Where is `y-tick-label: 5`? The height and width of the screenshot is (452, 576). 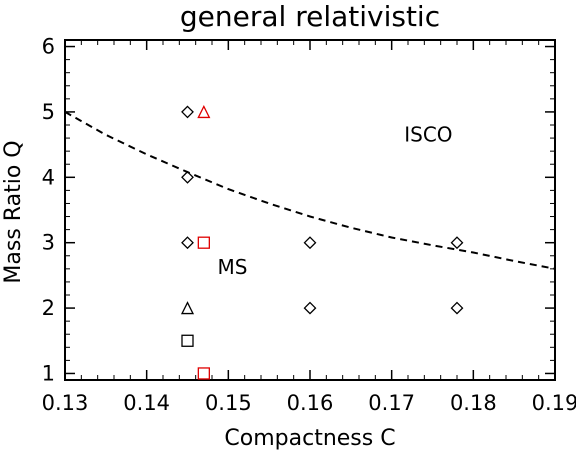 y-tick-label: 5 is located at coordinates (48, 112).